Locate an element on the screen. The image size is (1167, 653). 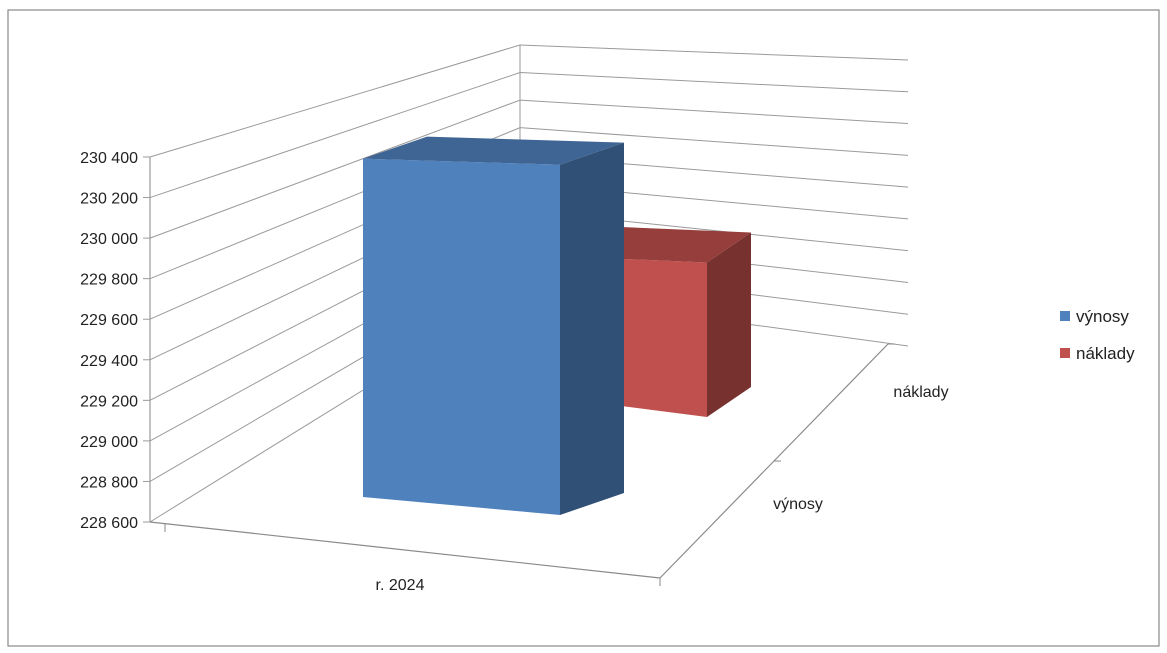
legend-label-naklady: náklady is located at coordinates (1105, 353).